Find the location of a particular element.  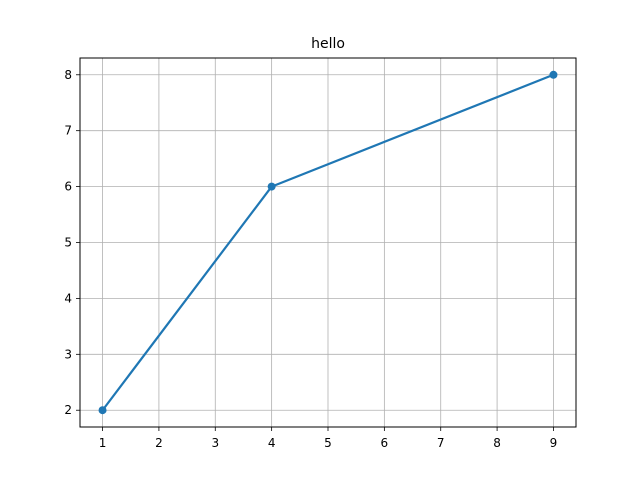

x-axis: 1 2 3 4 5 6 7 8 9 is located at coordinates (328, 438).